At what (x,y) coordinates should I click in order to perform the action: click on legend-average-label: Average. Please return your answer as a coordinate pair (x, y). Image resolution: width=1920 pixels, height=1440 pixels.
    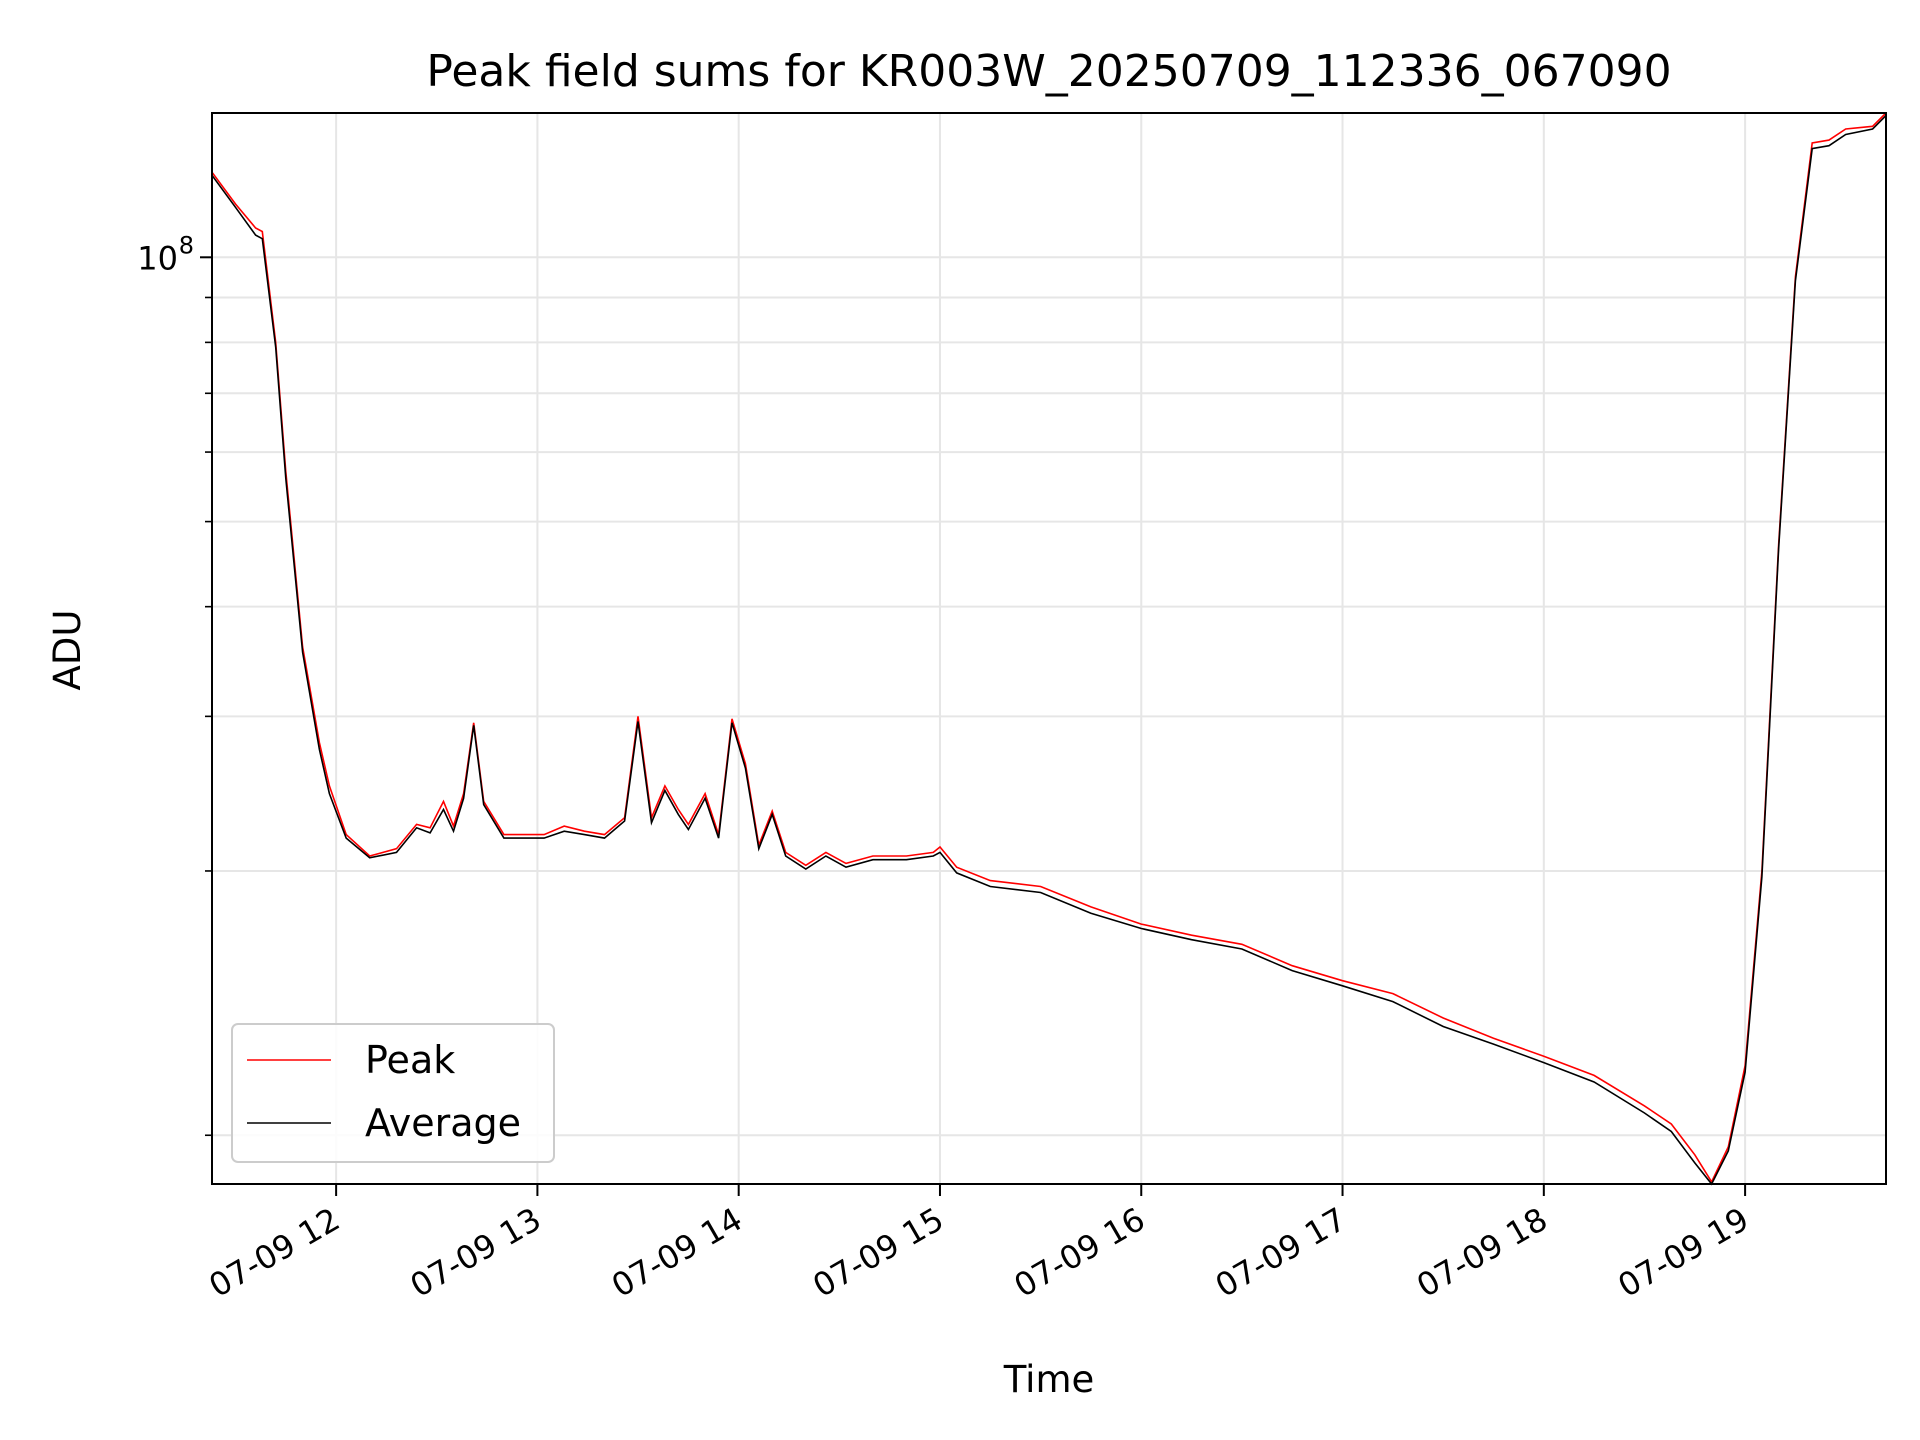
    Looking at the image, I should click on (443, 1123).